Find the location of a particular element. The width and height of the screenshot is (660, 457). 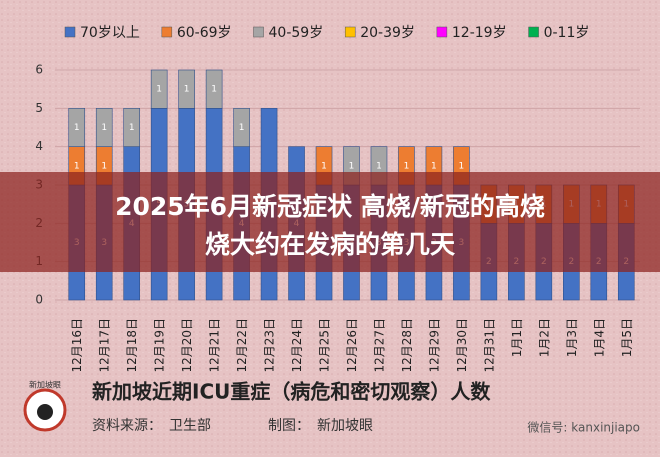

y-tick-label: 4 is located at coordinates (39, 146).